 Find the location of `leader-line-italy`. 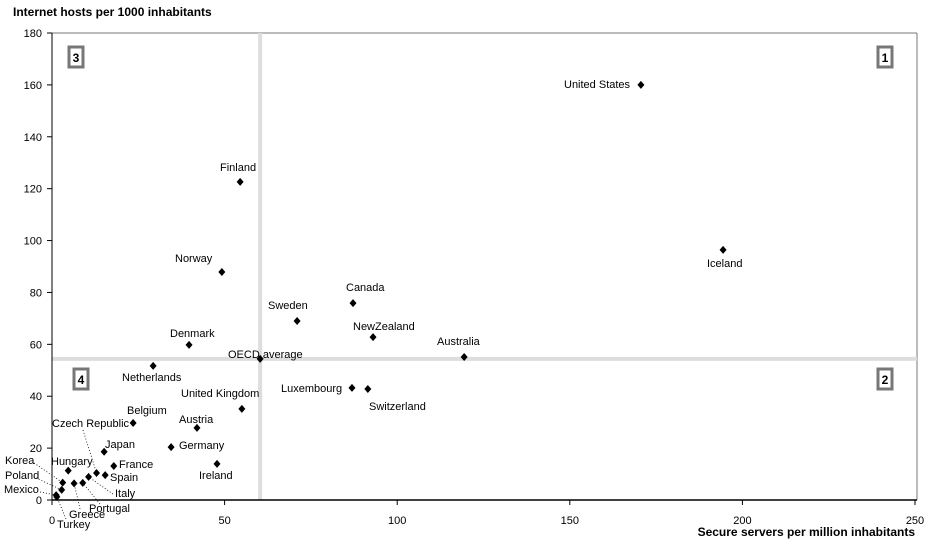

leader-line-italy is located at coordinates (101, 485).